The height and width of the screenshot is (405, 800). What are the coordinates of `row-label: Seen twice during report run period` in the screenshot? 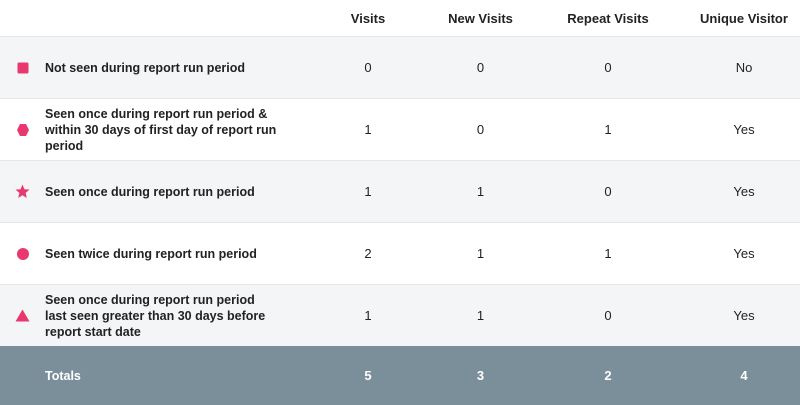 It's located at (174, 254).